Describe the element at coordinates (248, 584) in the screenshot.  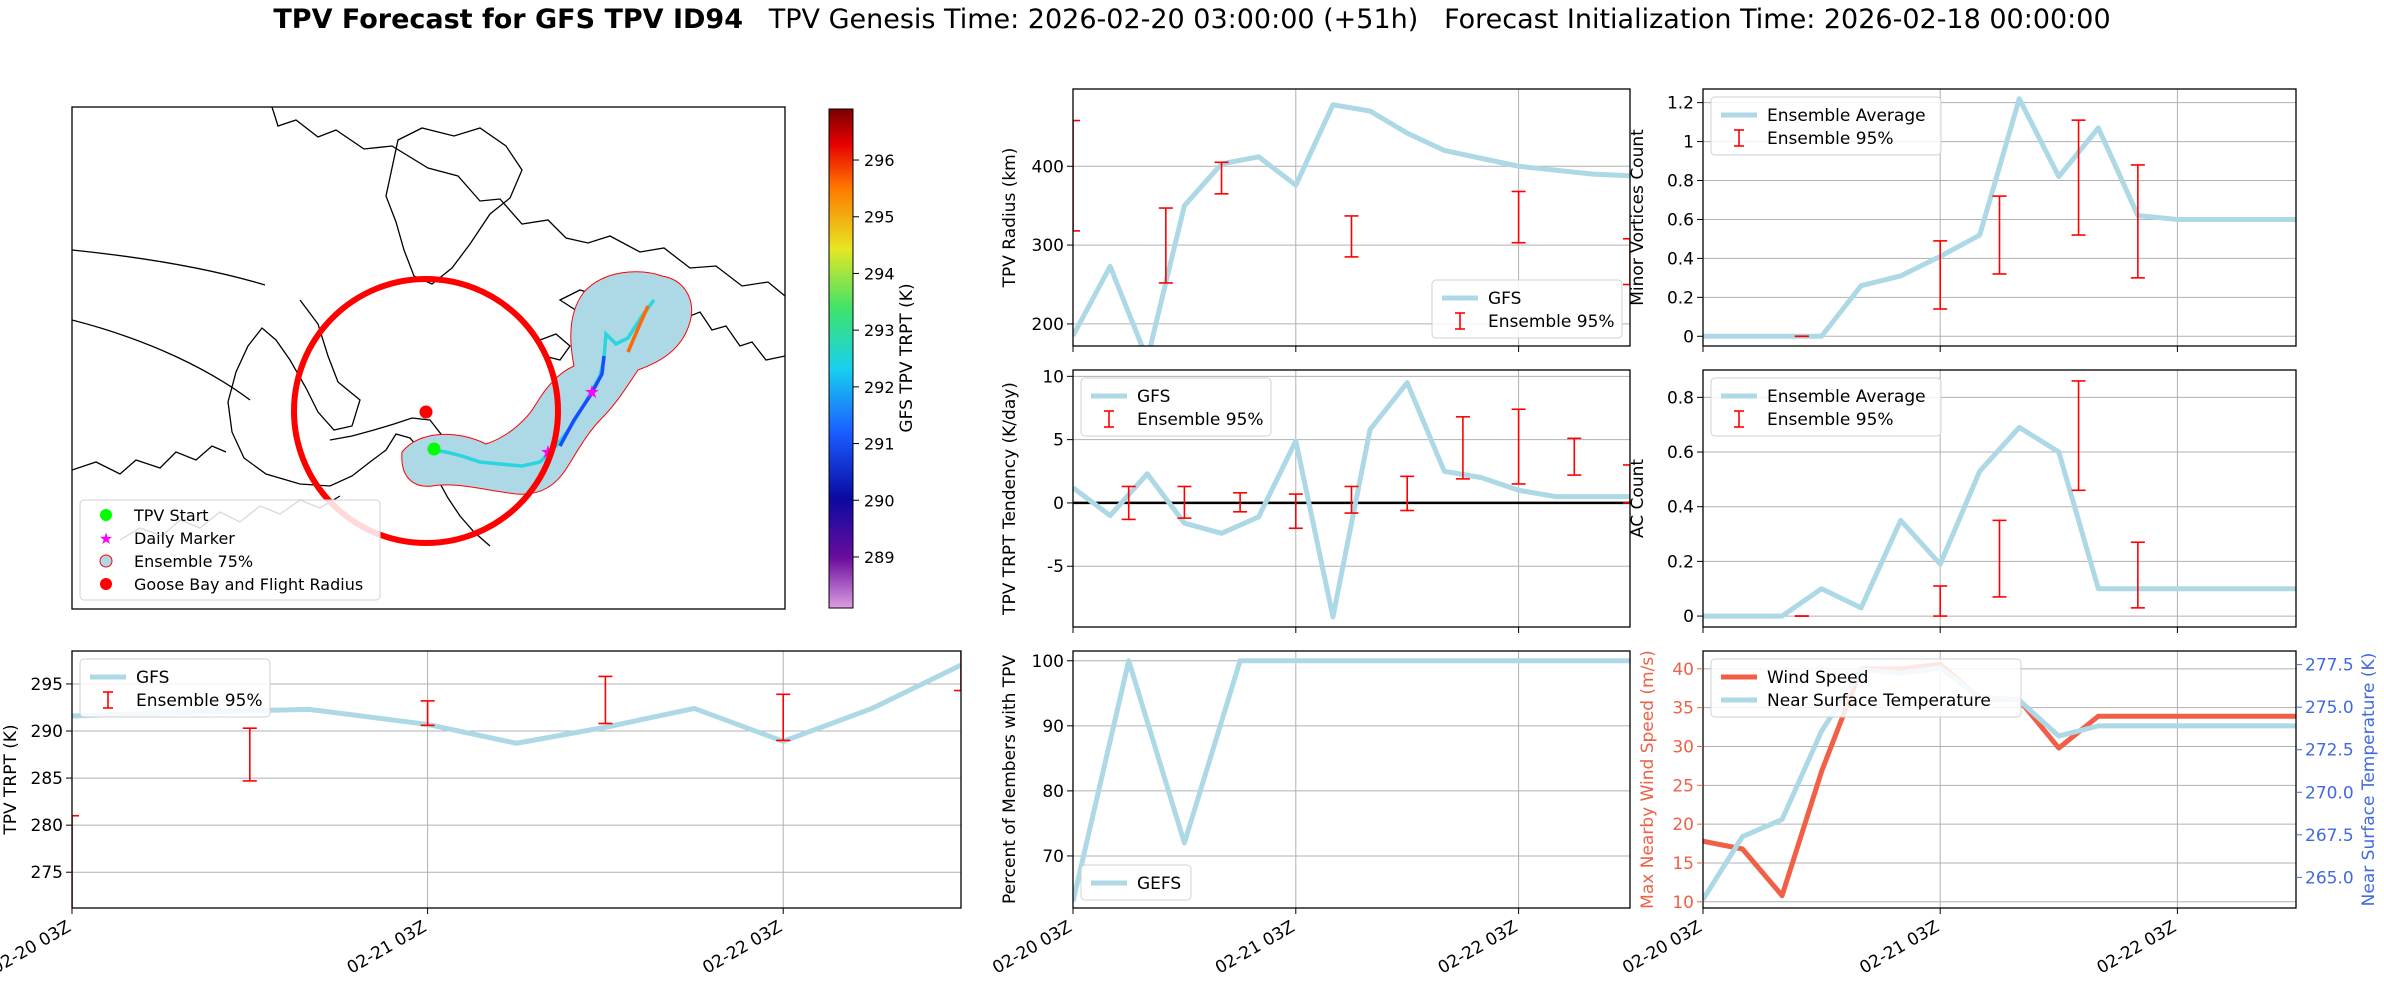
I see `legend-goose-label: Goose Bay and Flight Radius` at that location.